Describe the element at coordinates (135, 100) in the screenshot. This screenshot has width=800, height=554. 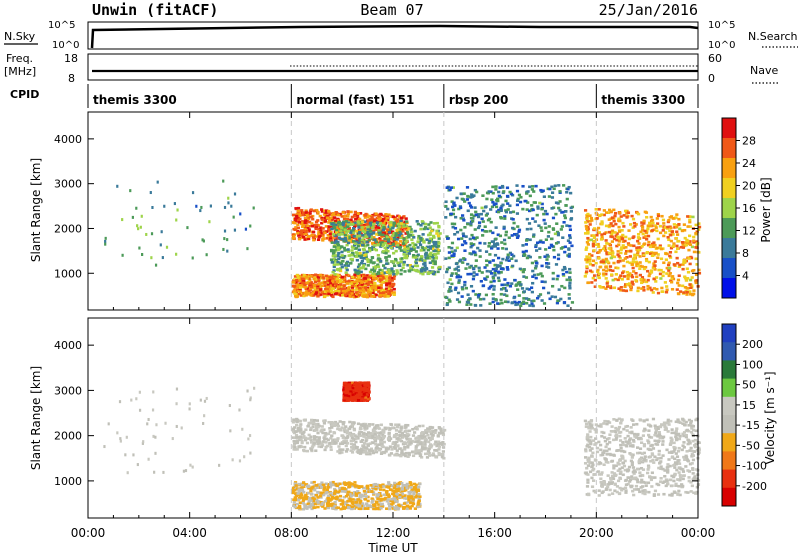
I see `cpid-mode-label: themis 3300` at that location.